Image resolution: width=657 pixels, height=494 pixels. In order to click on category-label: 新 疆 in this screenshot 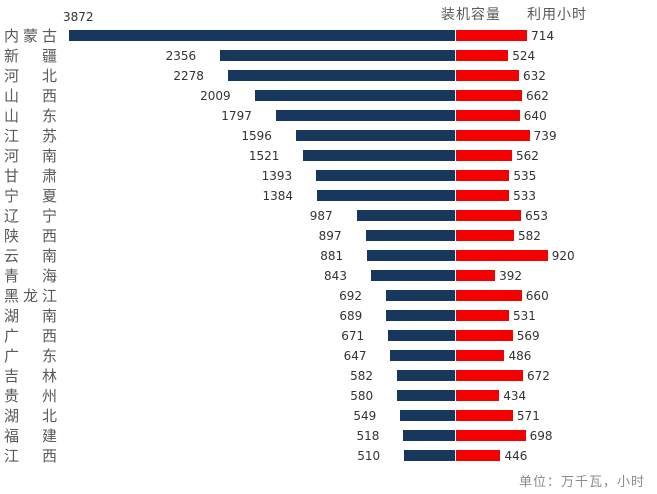, I will do `click(30, 56)`.